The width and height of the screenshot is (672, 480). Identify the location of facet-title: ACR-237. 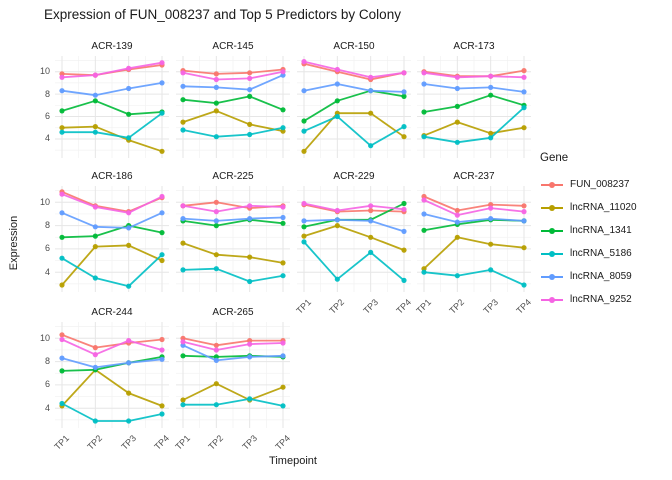
(474, 176).